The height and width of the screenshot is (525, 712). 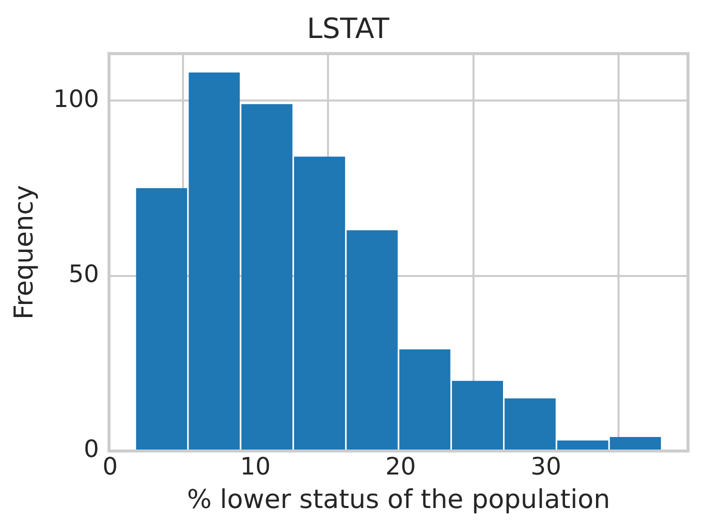 What do you see at coordinates (400, 466) in the screenshot?
I see `x-tick-label: 20` at bounding box center [400, 466].